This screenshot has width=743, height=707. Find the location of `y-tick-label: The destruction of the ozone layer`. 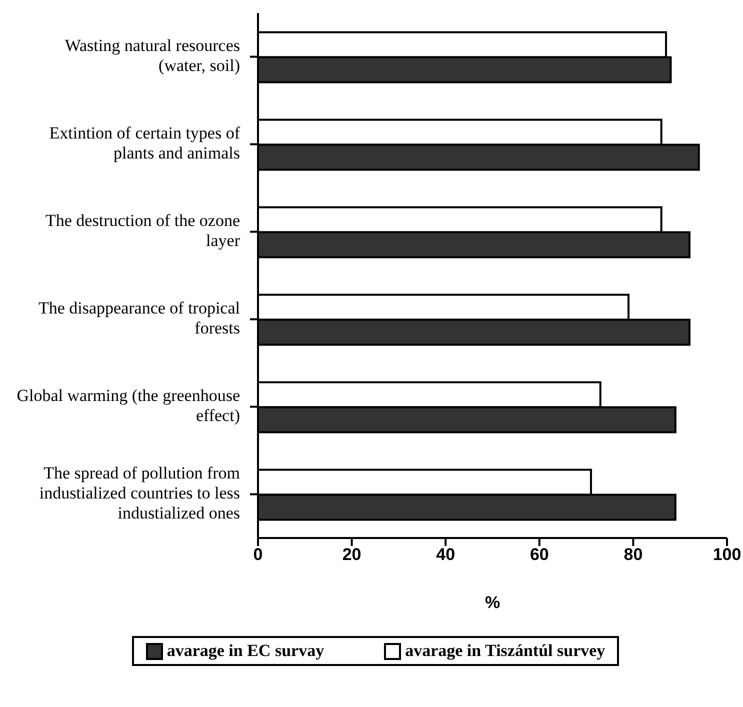

y-tick-label: The destruction of the ozone layer is located at coordinates (143, 230).